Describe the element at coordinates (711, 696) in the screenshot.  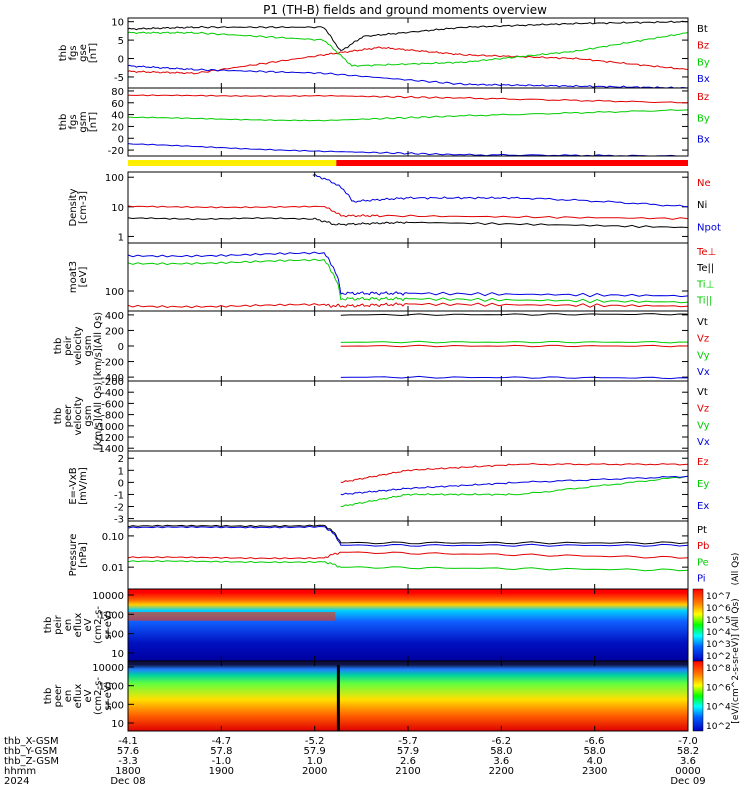
I see `colorbar-peer_spec: 10^8 10^6 10^4 10^2` at that location.